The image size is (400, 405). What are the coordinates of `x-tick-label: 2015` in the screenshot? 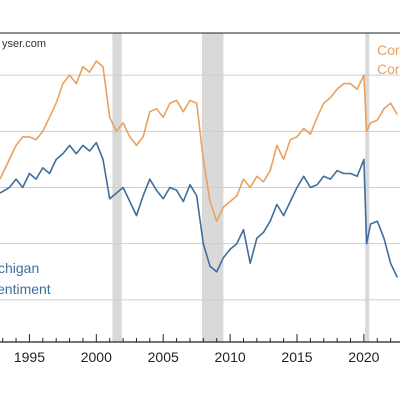 It's located at (296, 357).